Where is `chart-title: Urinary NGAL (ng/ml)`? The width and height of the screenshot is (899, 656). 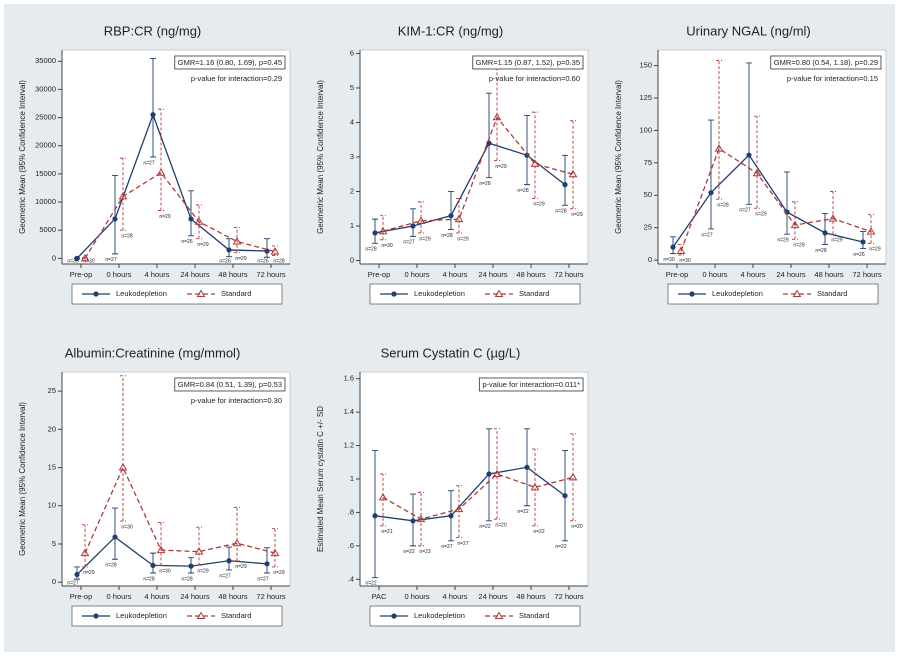 chart-title: Urinary NGAL (ng/ml) is located at coordinates (748, 30).